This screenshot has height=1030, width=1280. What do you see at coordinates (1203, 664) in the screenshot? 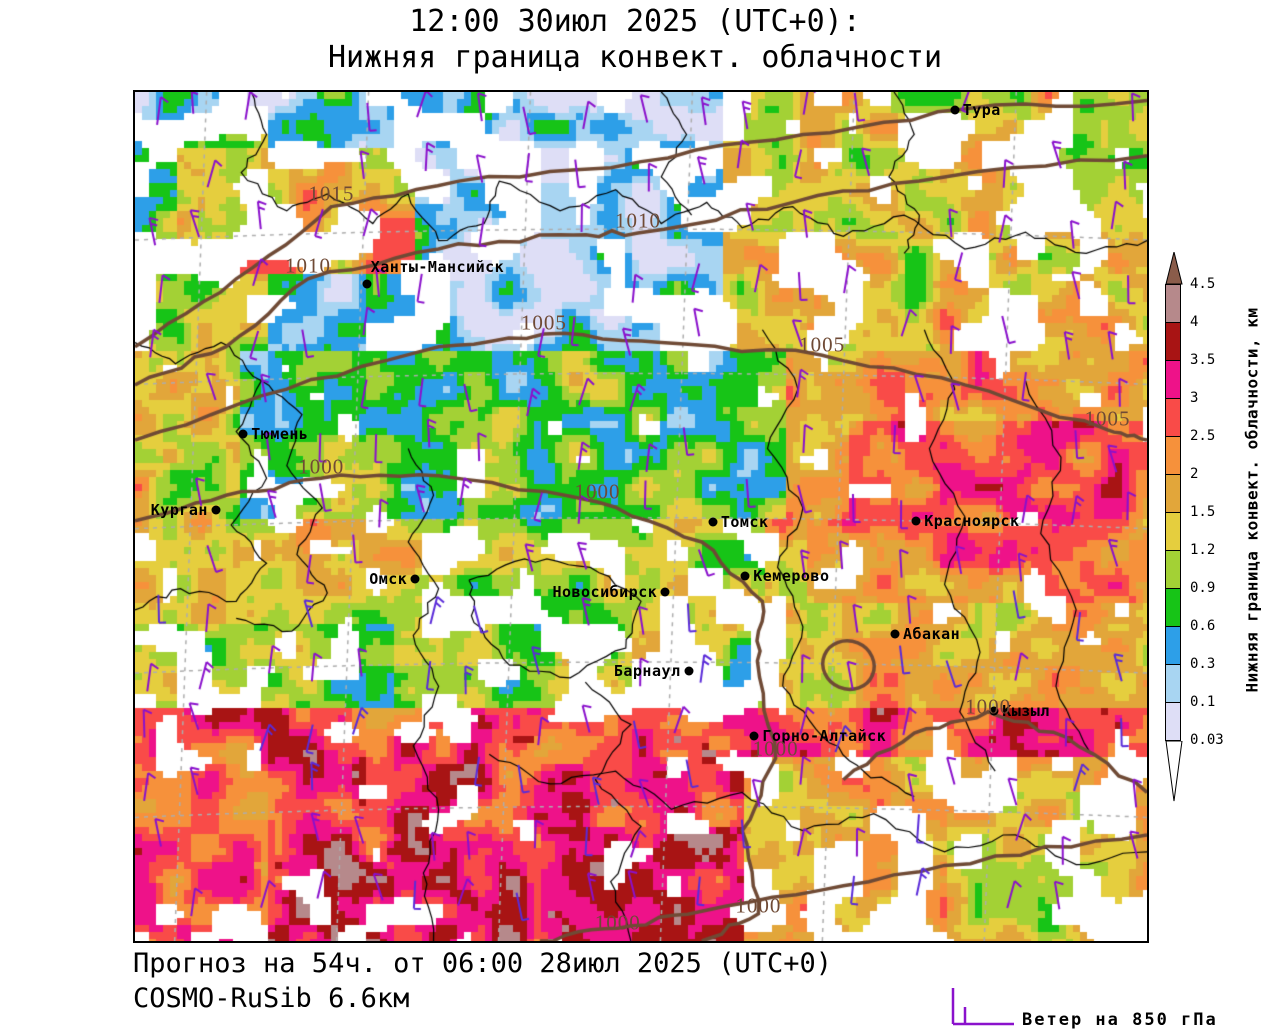
I see `colorbar-tick: 0.3` at bounding box center [1203, 664].